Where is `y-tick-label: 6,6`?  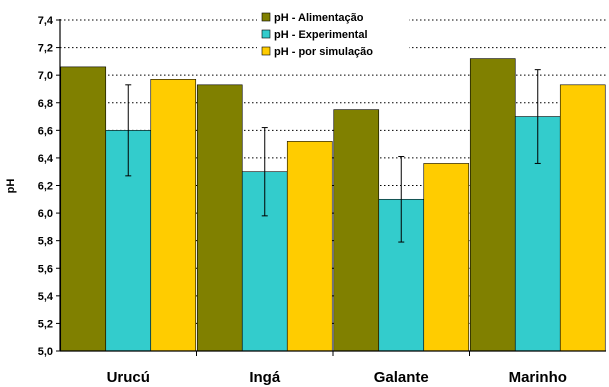 y-tick-label: 6,6 is located at coordinates (45, 131).